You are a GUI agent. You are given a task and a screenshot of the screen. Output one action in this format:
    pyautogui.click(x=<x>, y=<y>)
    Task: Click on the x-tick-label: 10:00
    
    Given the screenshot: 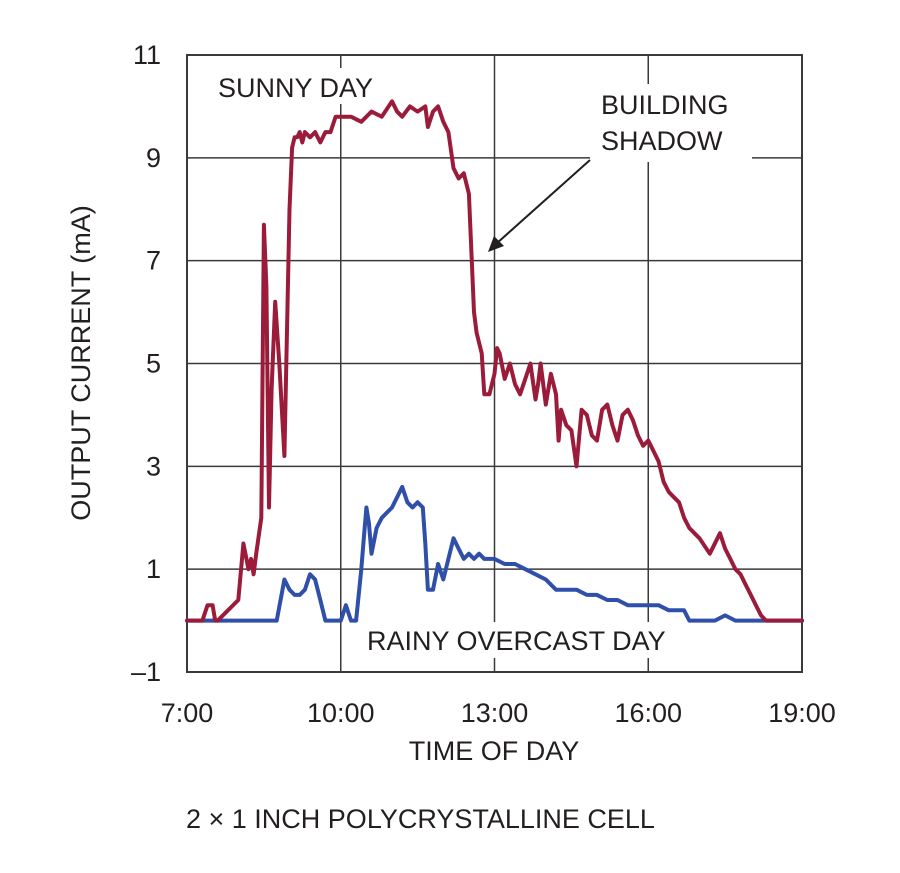 What is the action you would take?
    pyautogui.click(x=341, y=713)
    